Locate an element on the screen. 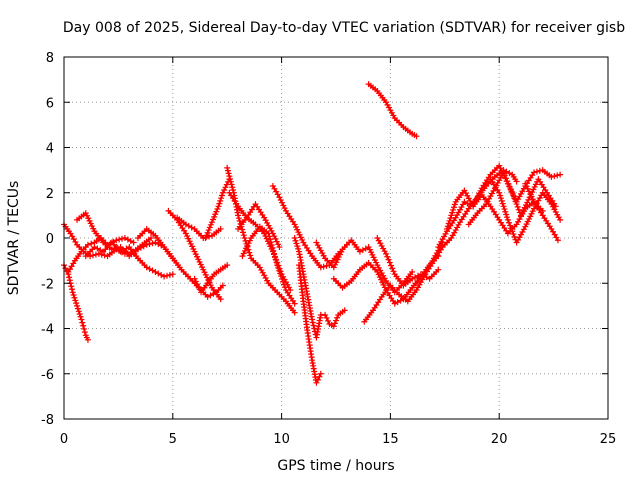  x-axis-label: GPS time / hours is located at coordinates (335, 466).